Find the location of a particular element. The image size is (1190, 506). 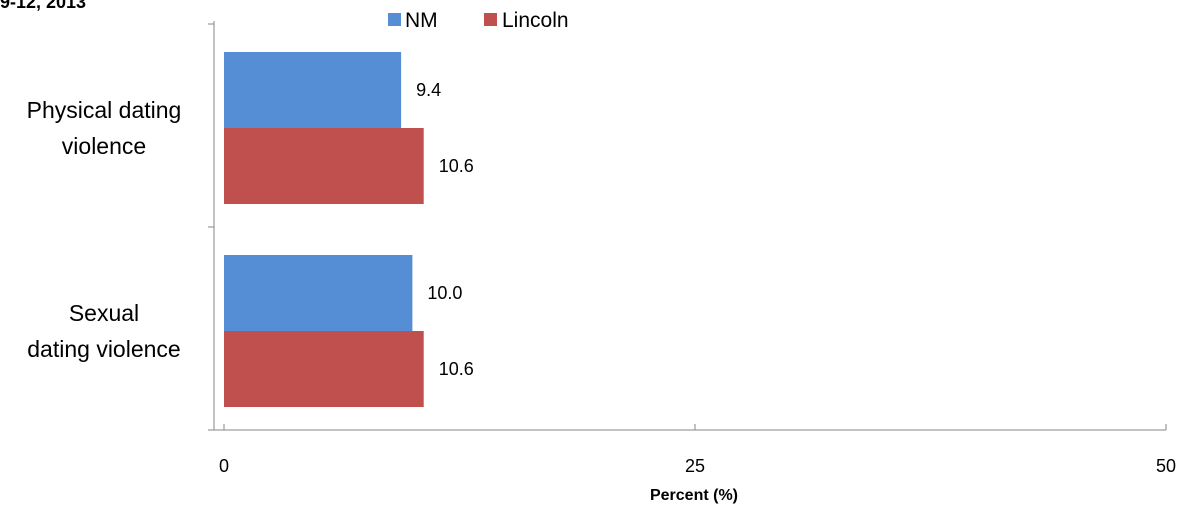

x-tick-label: 50 is located at coordinates (1166, 466).